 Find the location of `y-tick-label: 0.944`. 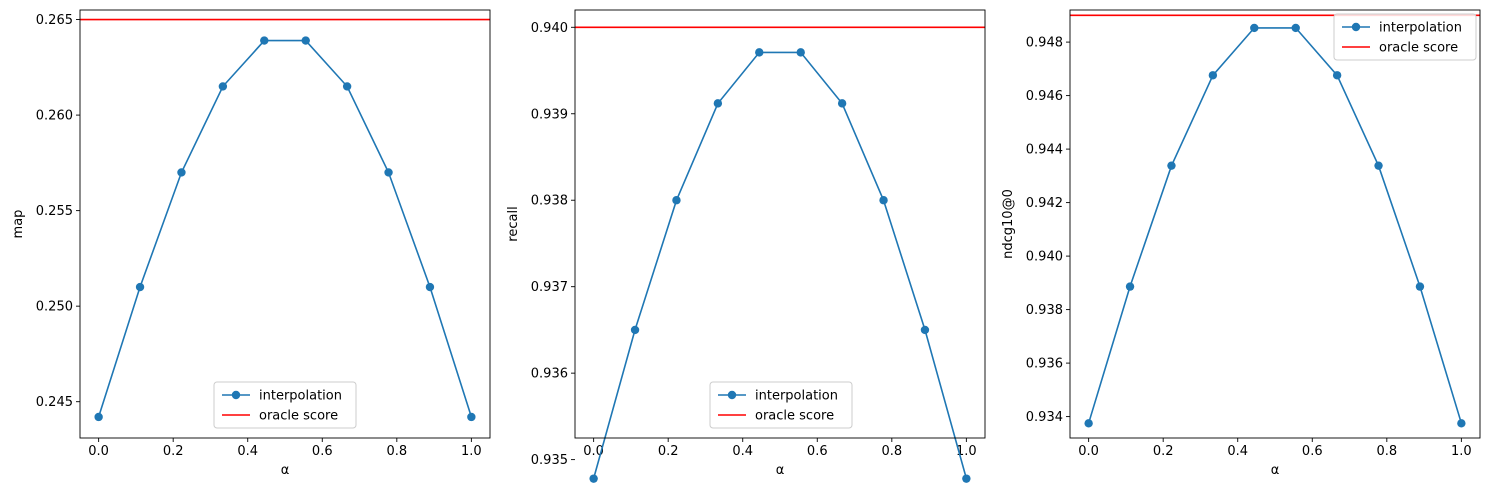

y-tick-label: 0.944 is located at coordinates (1044, 150).